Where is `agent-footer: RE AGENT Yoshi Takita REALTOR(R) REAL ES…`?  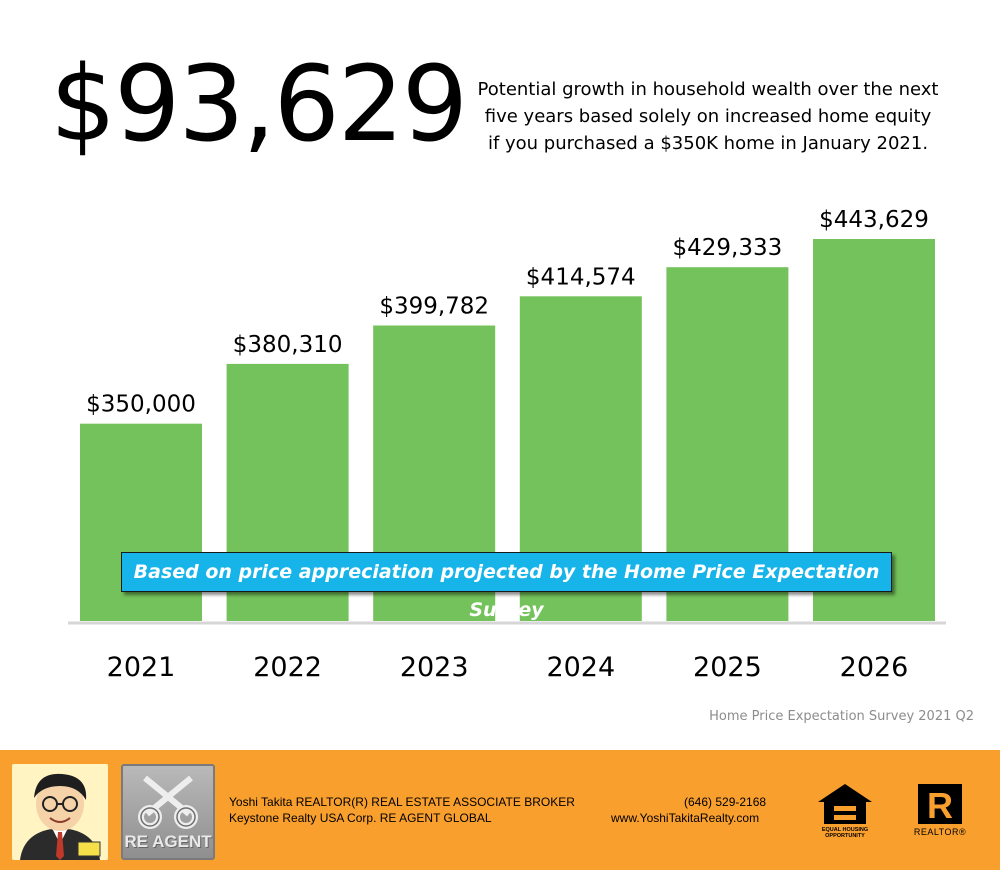 agent-footer: RE AGENT Yoshi Takita REALTOR(R) REAL ES… is located at coordinates (500, 810).